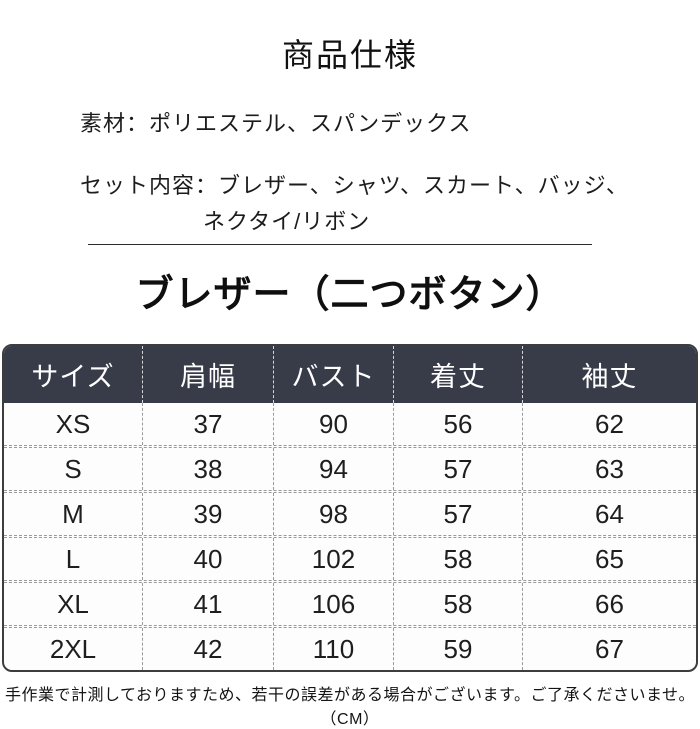  Describe the element at coordinates (609, 374) in the screenshot. I see `column-header-sleeve: 袖丈` at that location.